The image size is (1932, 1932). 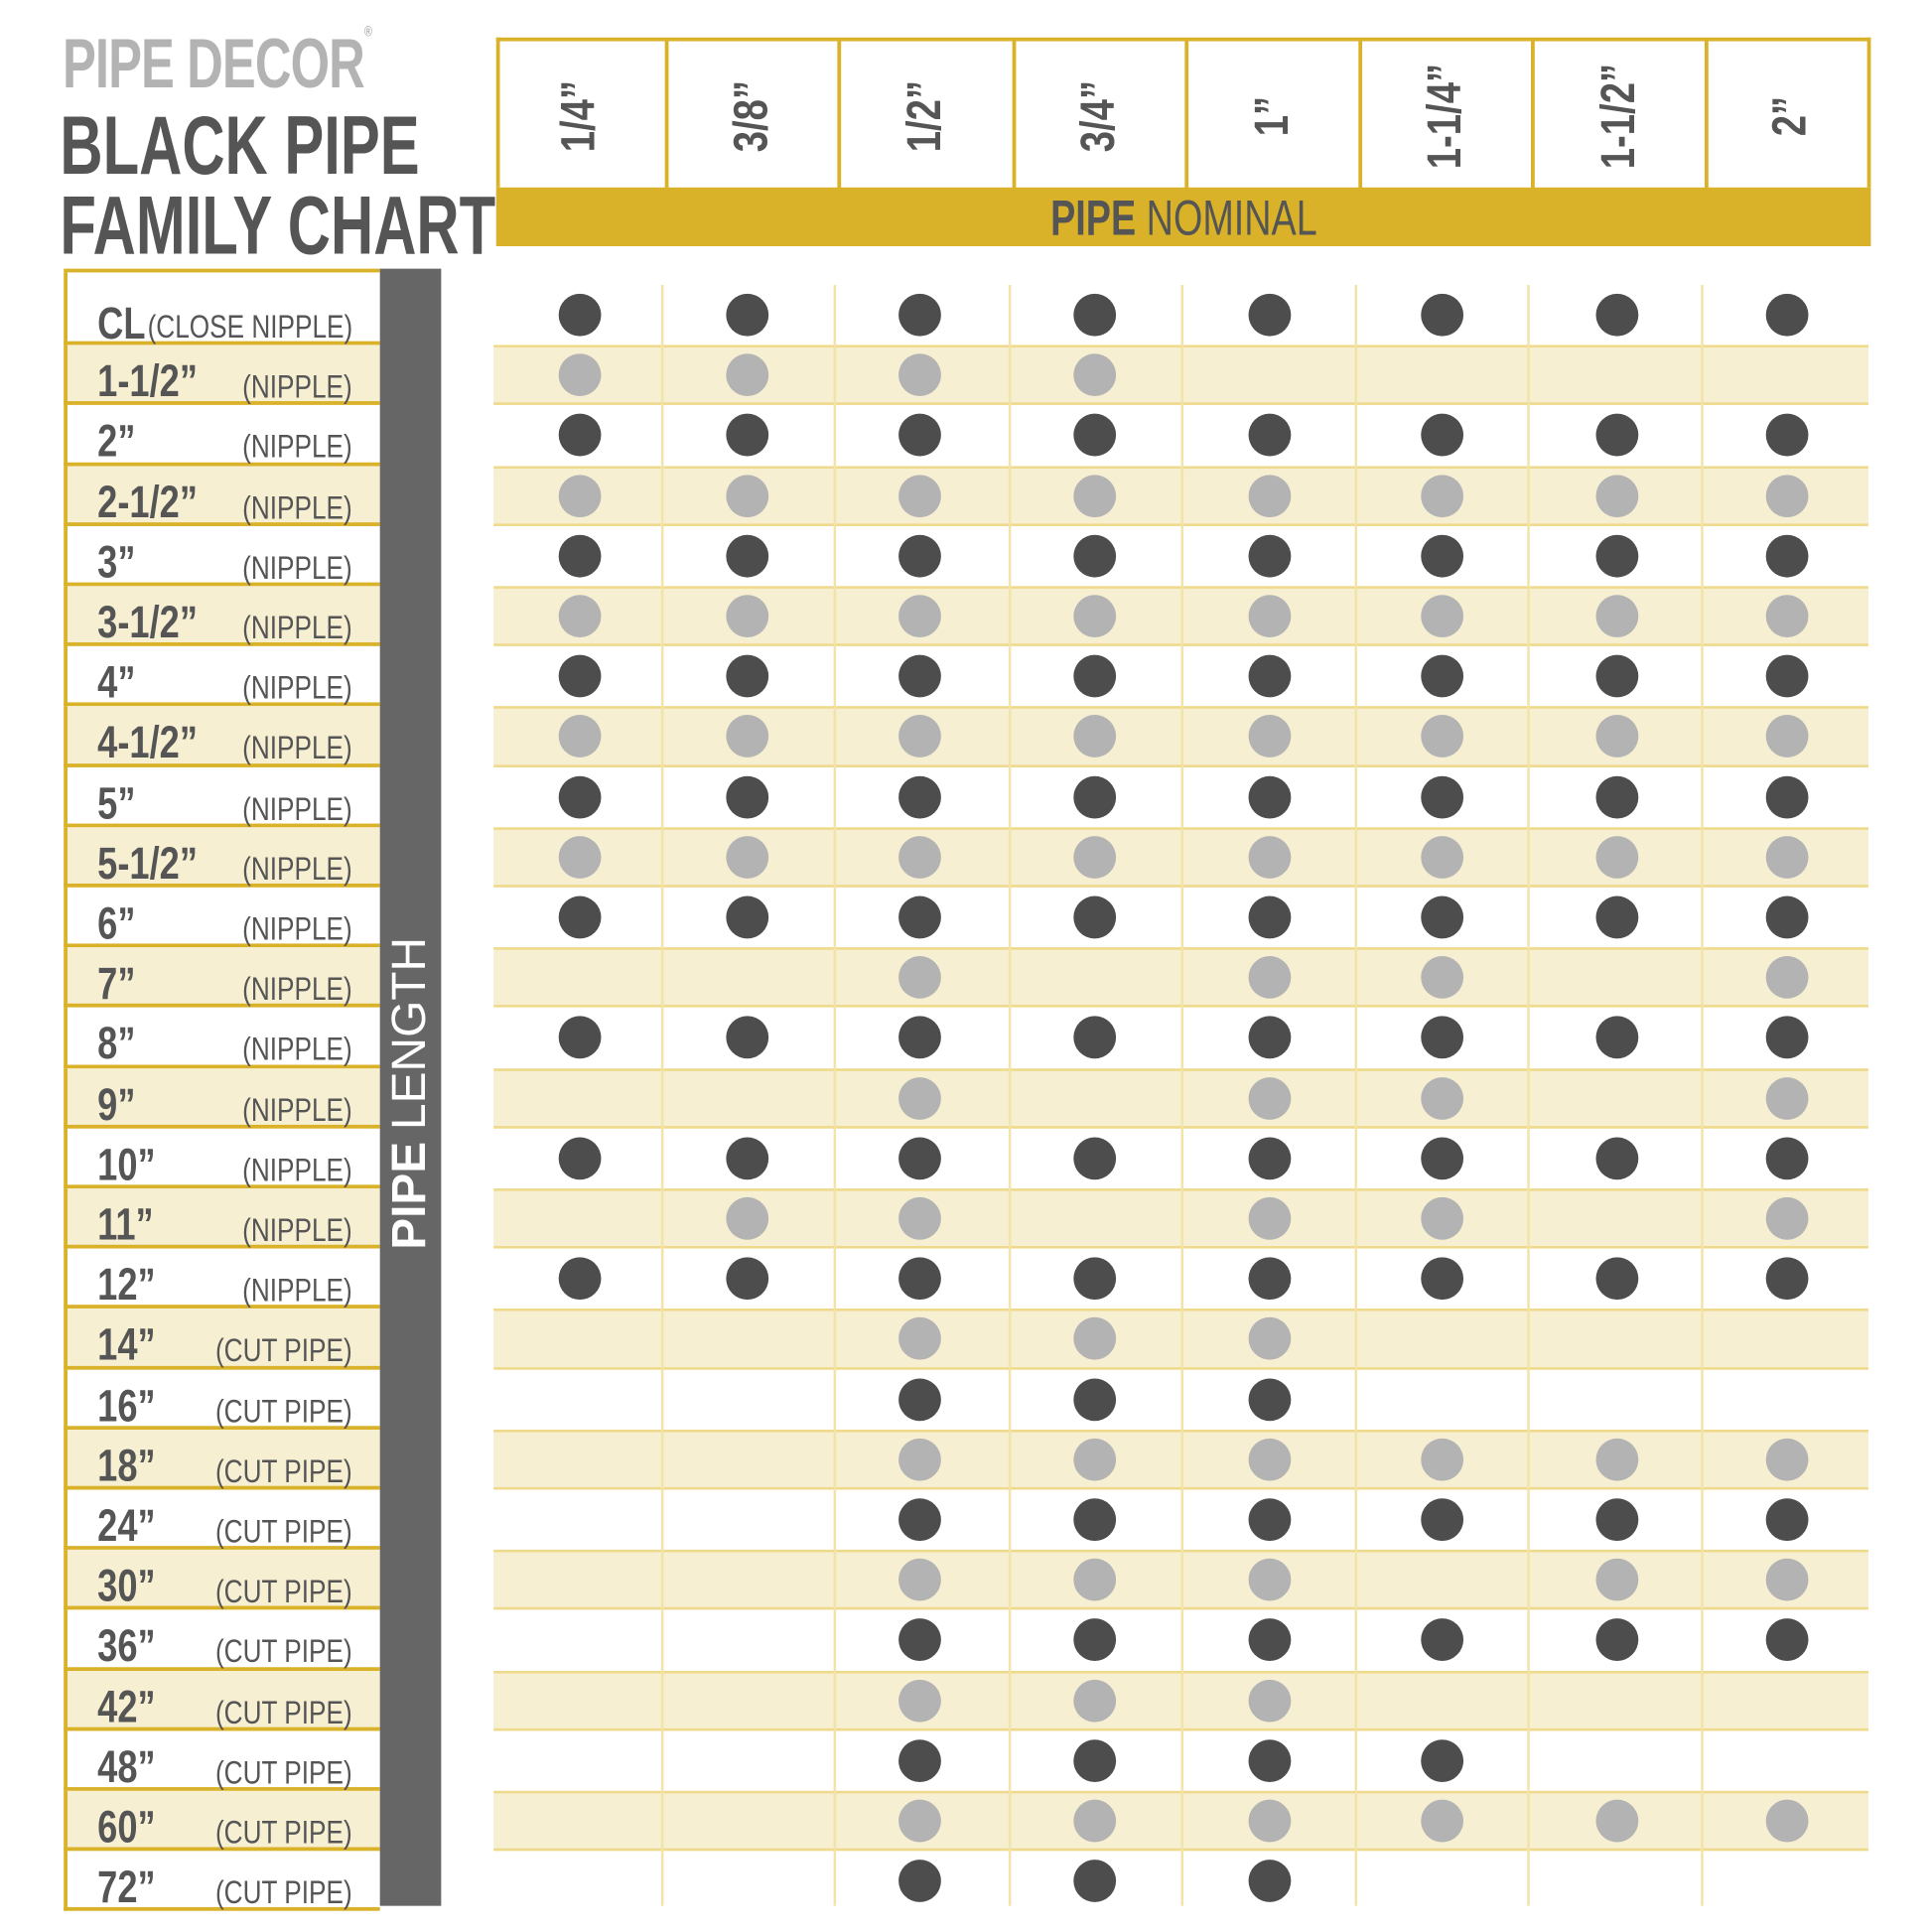 What do you see at coordinates (127, 1405) in the screenshot?
I see `row-length: 16”` at bounding box center [127, 1405].